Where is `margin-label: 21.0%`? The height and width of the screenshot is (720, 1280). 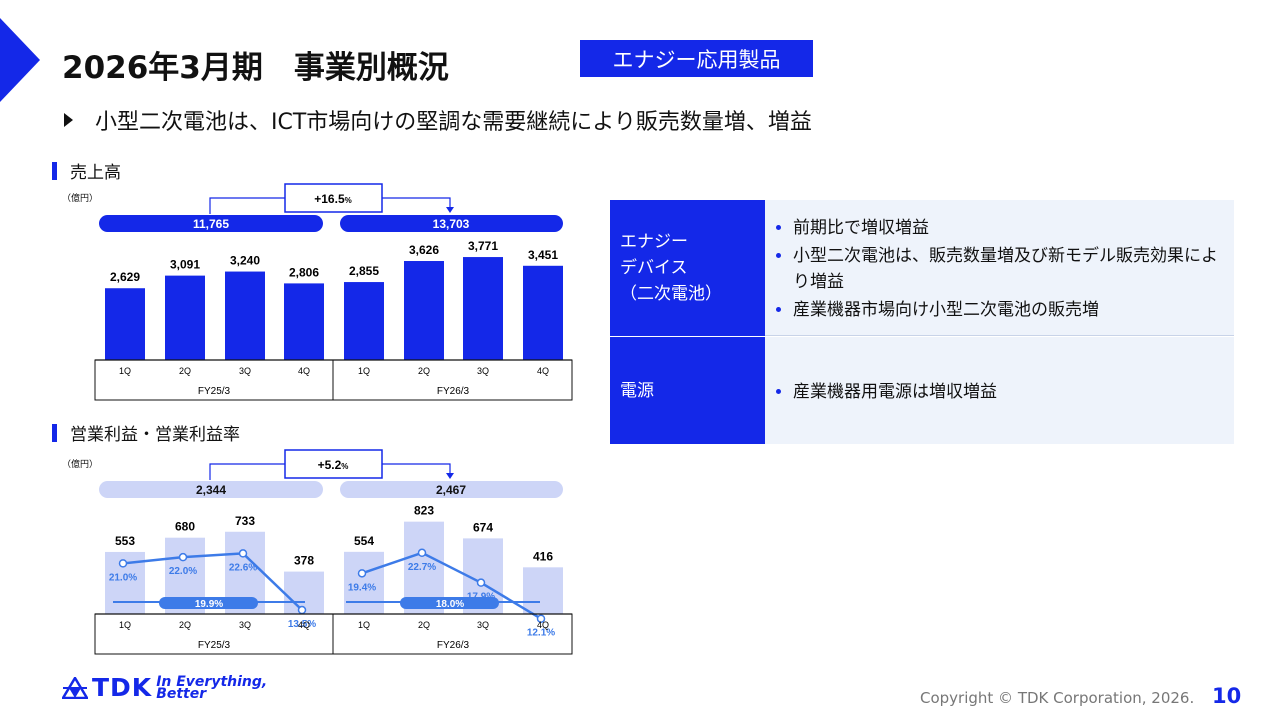 margin-label: 21.0% is located at coordinates (123, 577).